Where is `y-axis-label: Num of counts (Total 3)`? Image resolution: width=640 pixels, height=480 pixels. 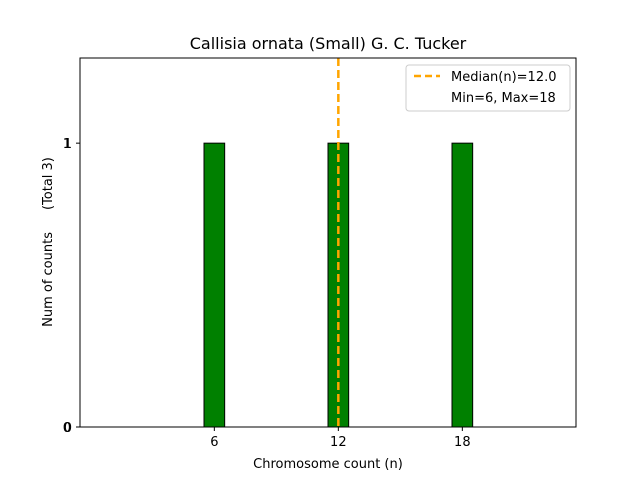
y-axis-label: Num of counts (Total 3) is located at coordinates (48, 242).